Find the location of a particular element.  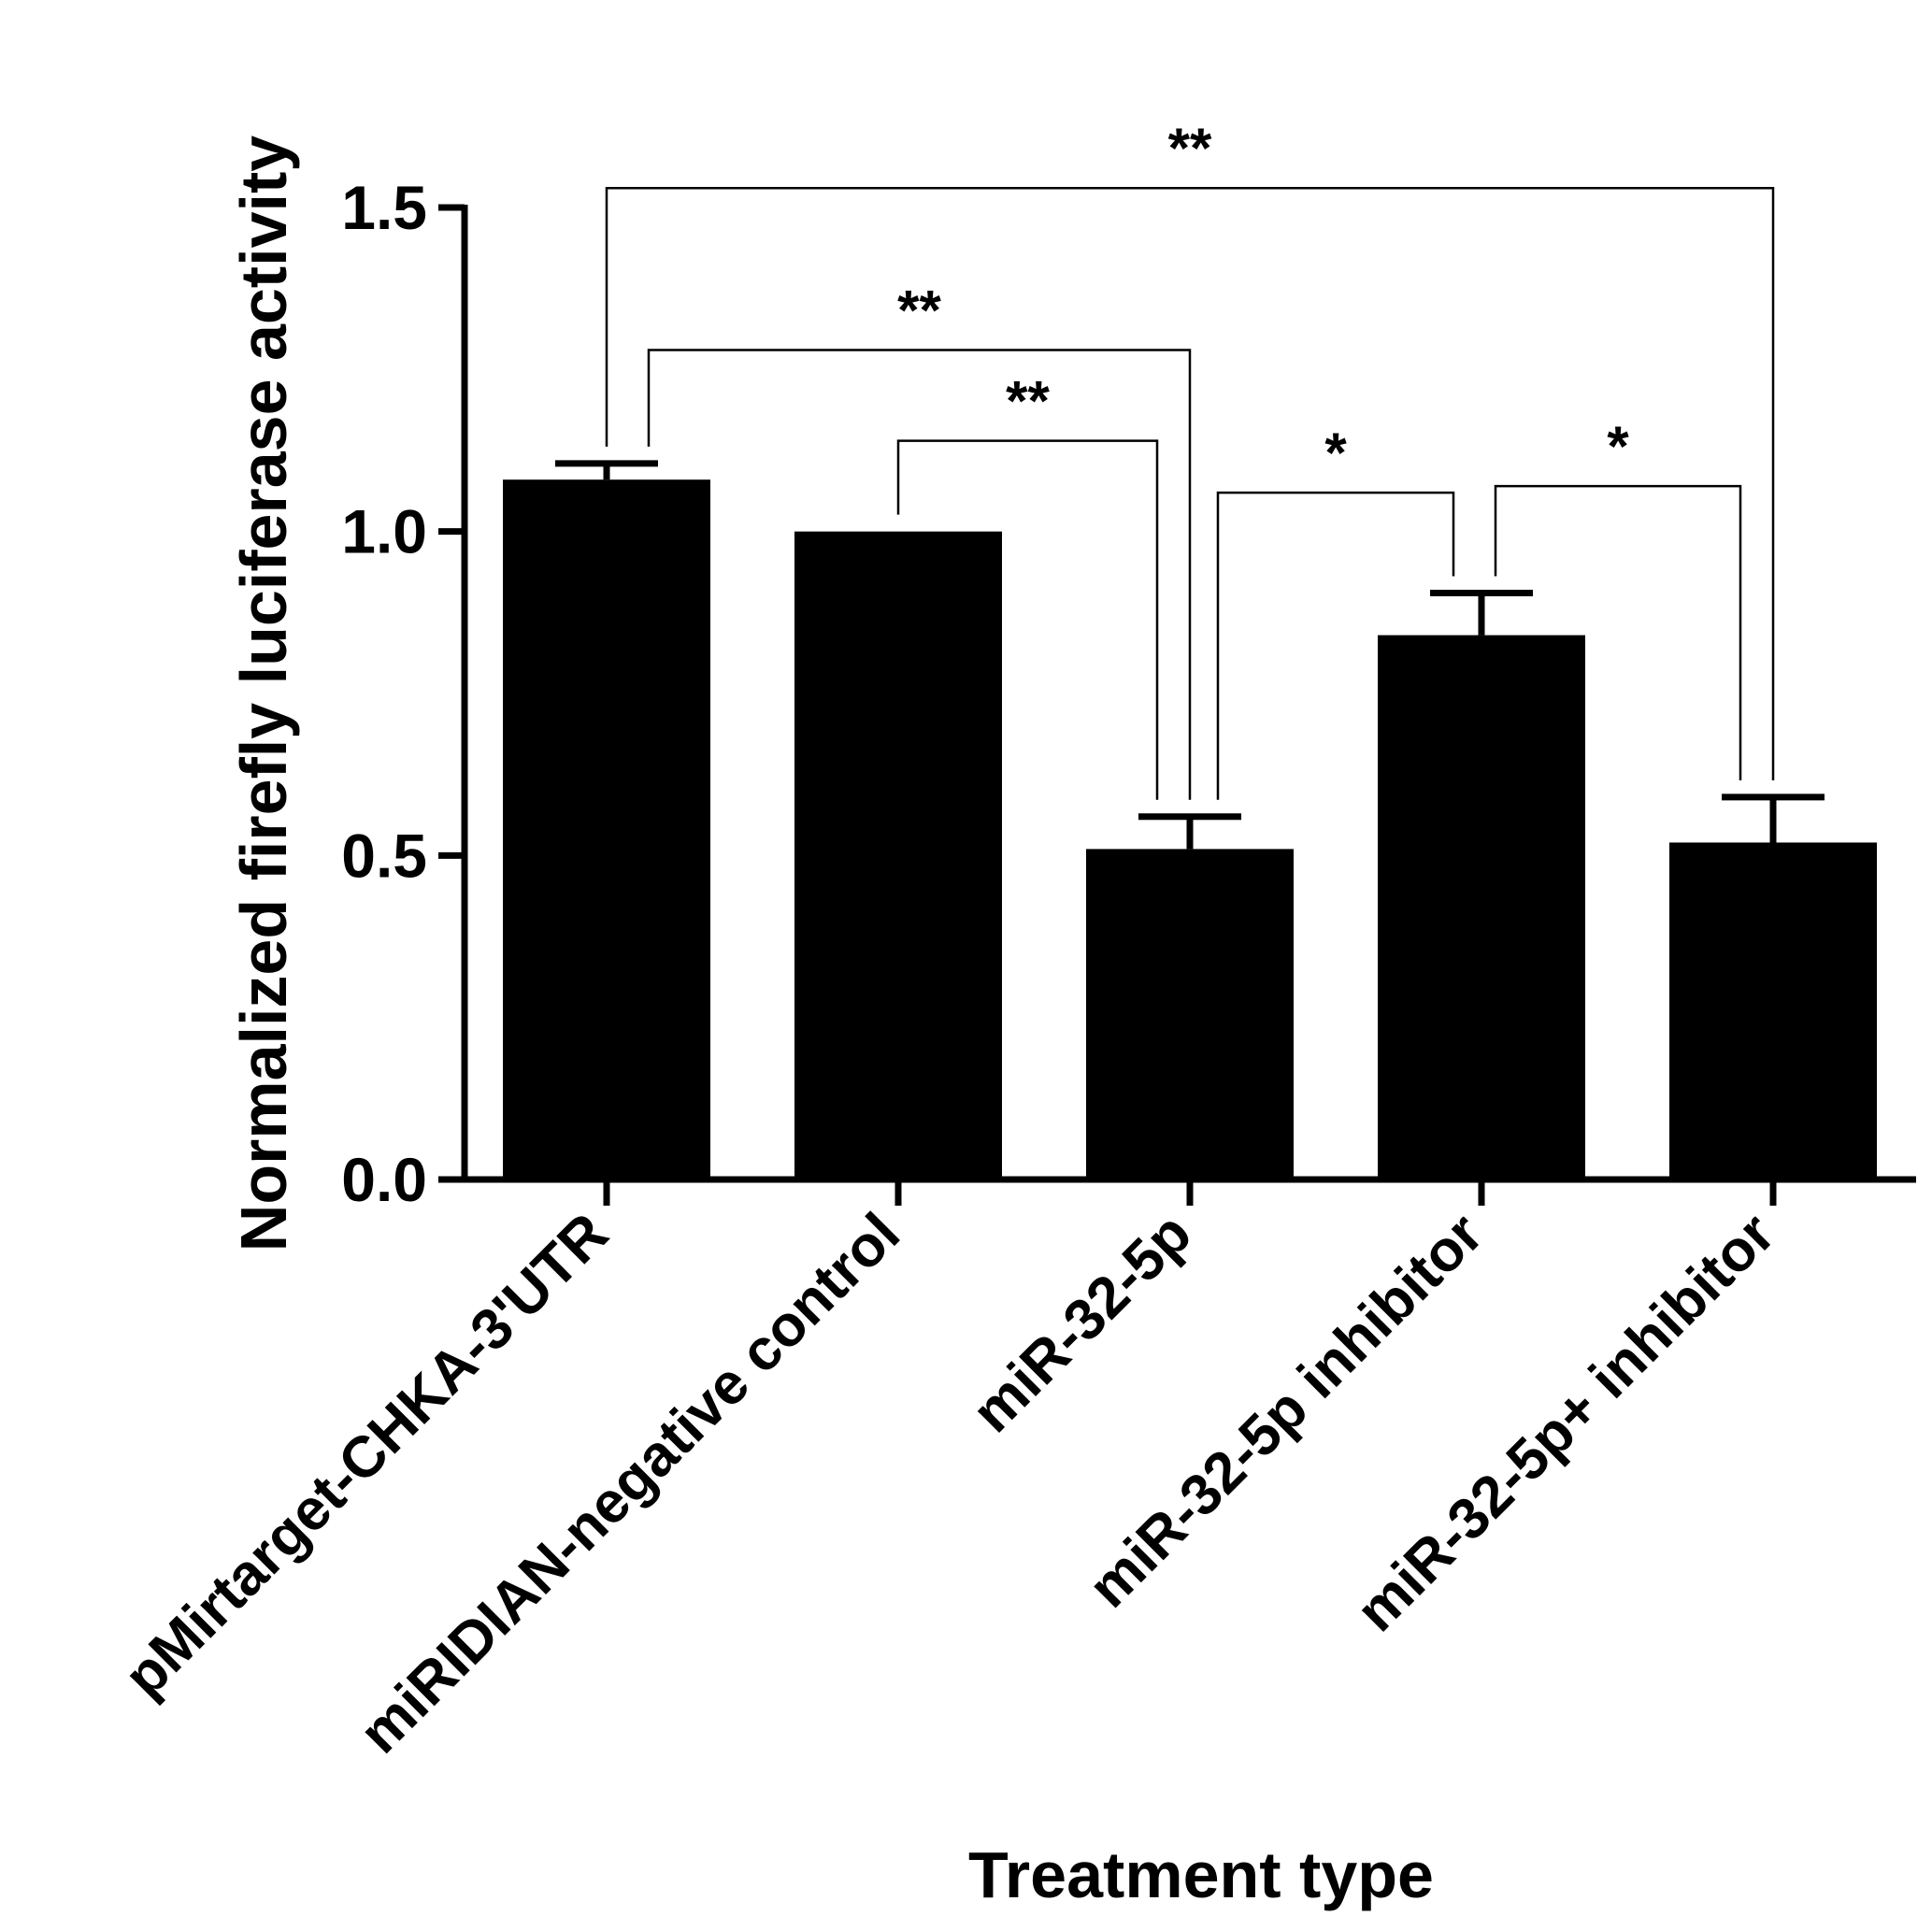

x-tick-label: miRIDIAN-negative control is located at coordinates (630, 1483).